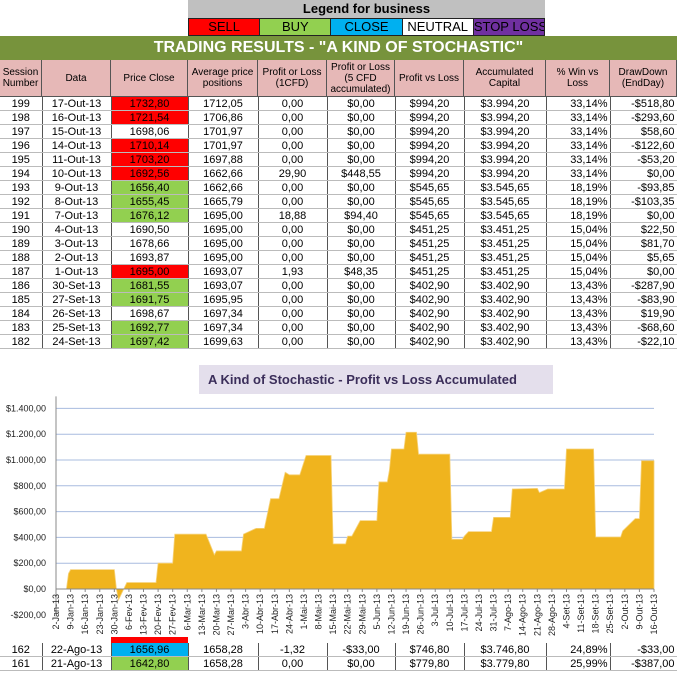  Describe the element at coordinates (643, 131) in the screenshot. I see `drawdown-cell: $58,60` at that location.